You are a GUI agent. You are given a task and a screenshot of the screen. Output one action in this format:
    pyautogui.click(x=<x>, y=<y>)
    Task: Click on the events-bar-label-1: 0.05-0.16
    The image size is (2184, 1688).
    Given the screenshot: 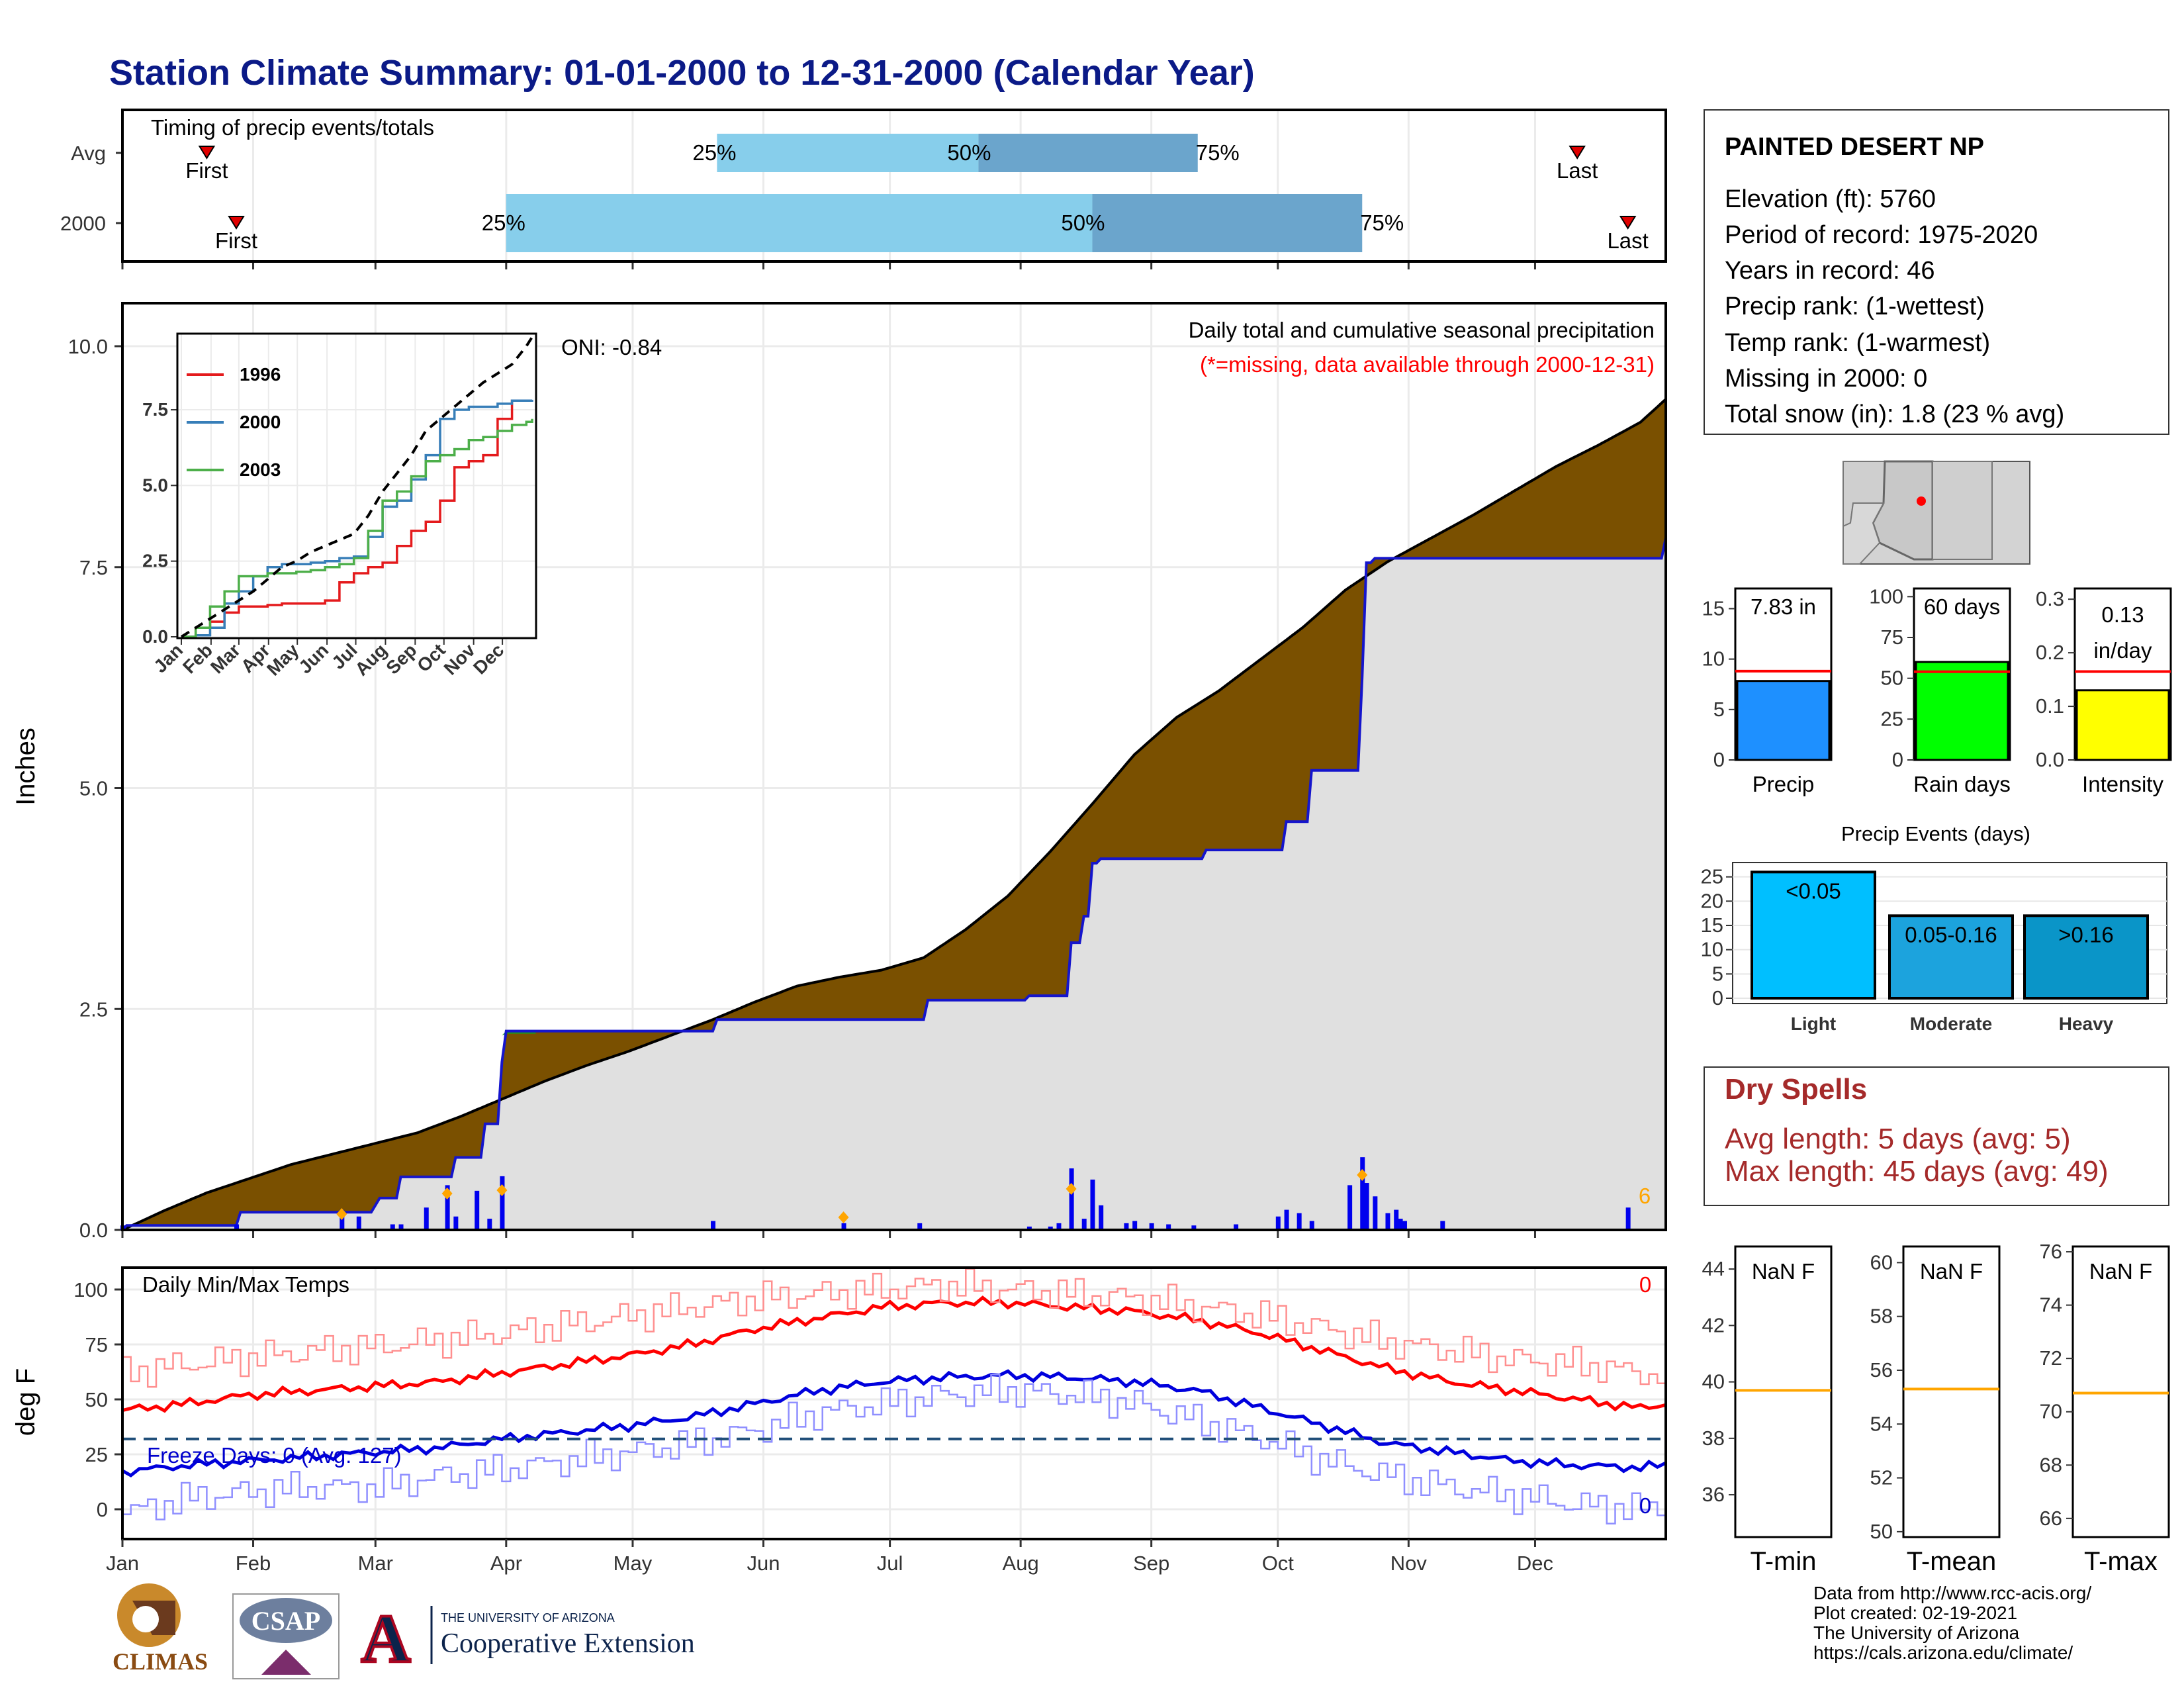 What is the action you would take?
    pyautogui.click(x=1951, y=934)
    